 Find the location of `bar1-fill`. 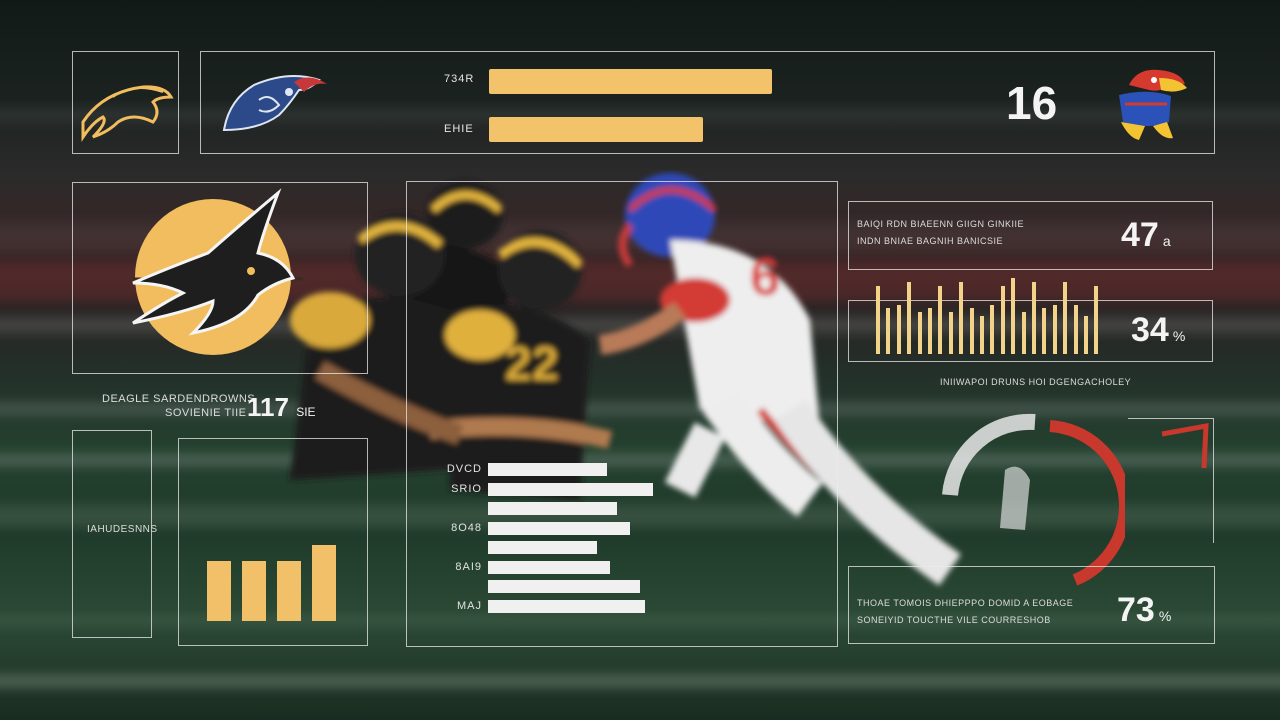

bar1-fill is located at coordinates (630, 81).